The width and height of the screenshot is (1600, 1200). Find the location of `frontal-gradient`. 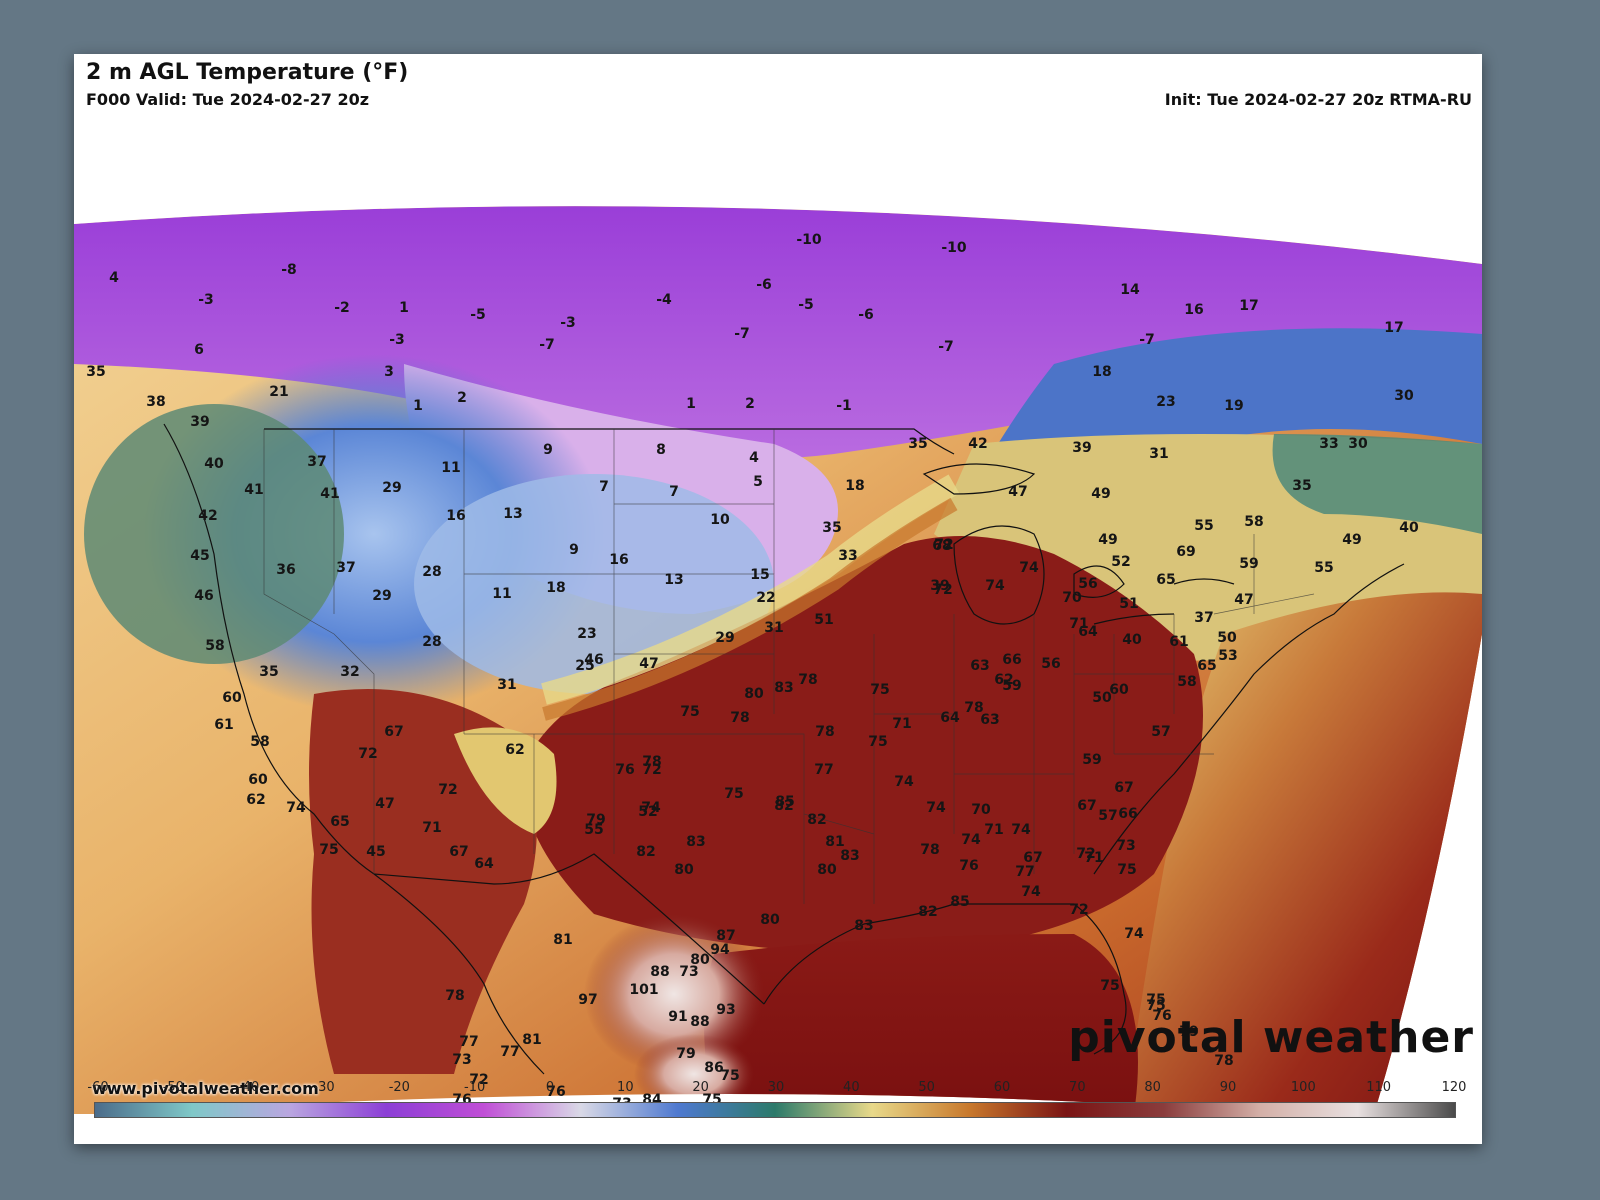

frontal-gradient is located at coordinates (750, 589).